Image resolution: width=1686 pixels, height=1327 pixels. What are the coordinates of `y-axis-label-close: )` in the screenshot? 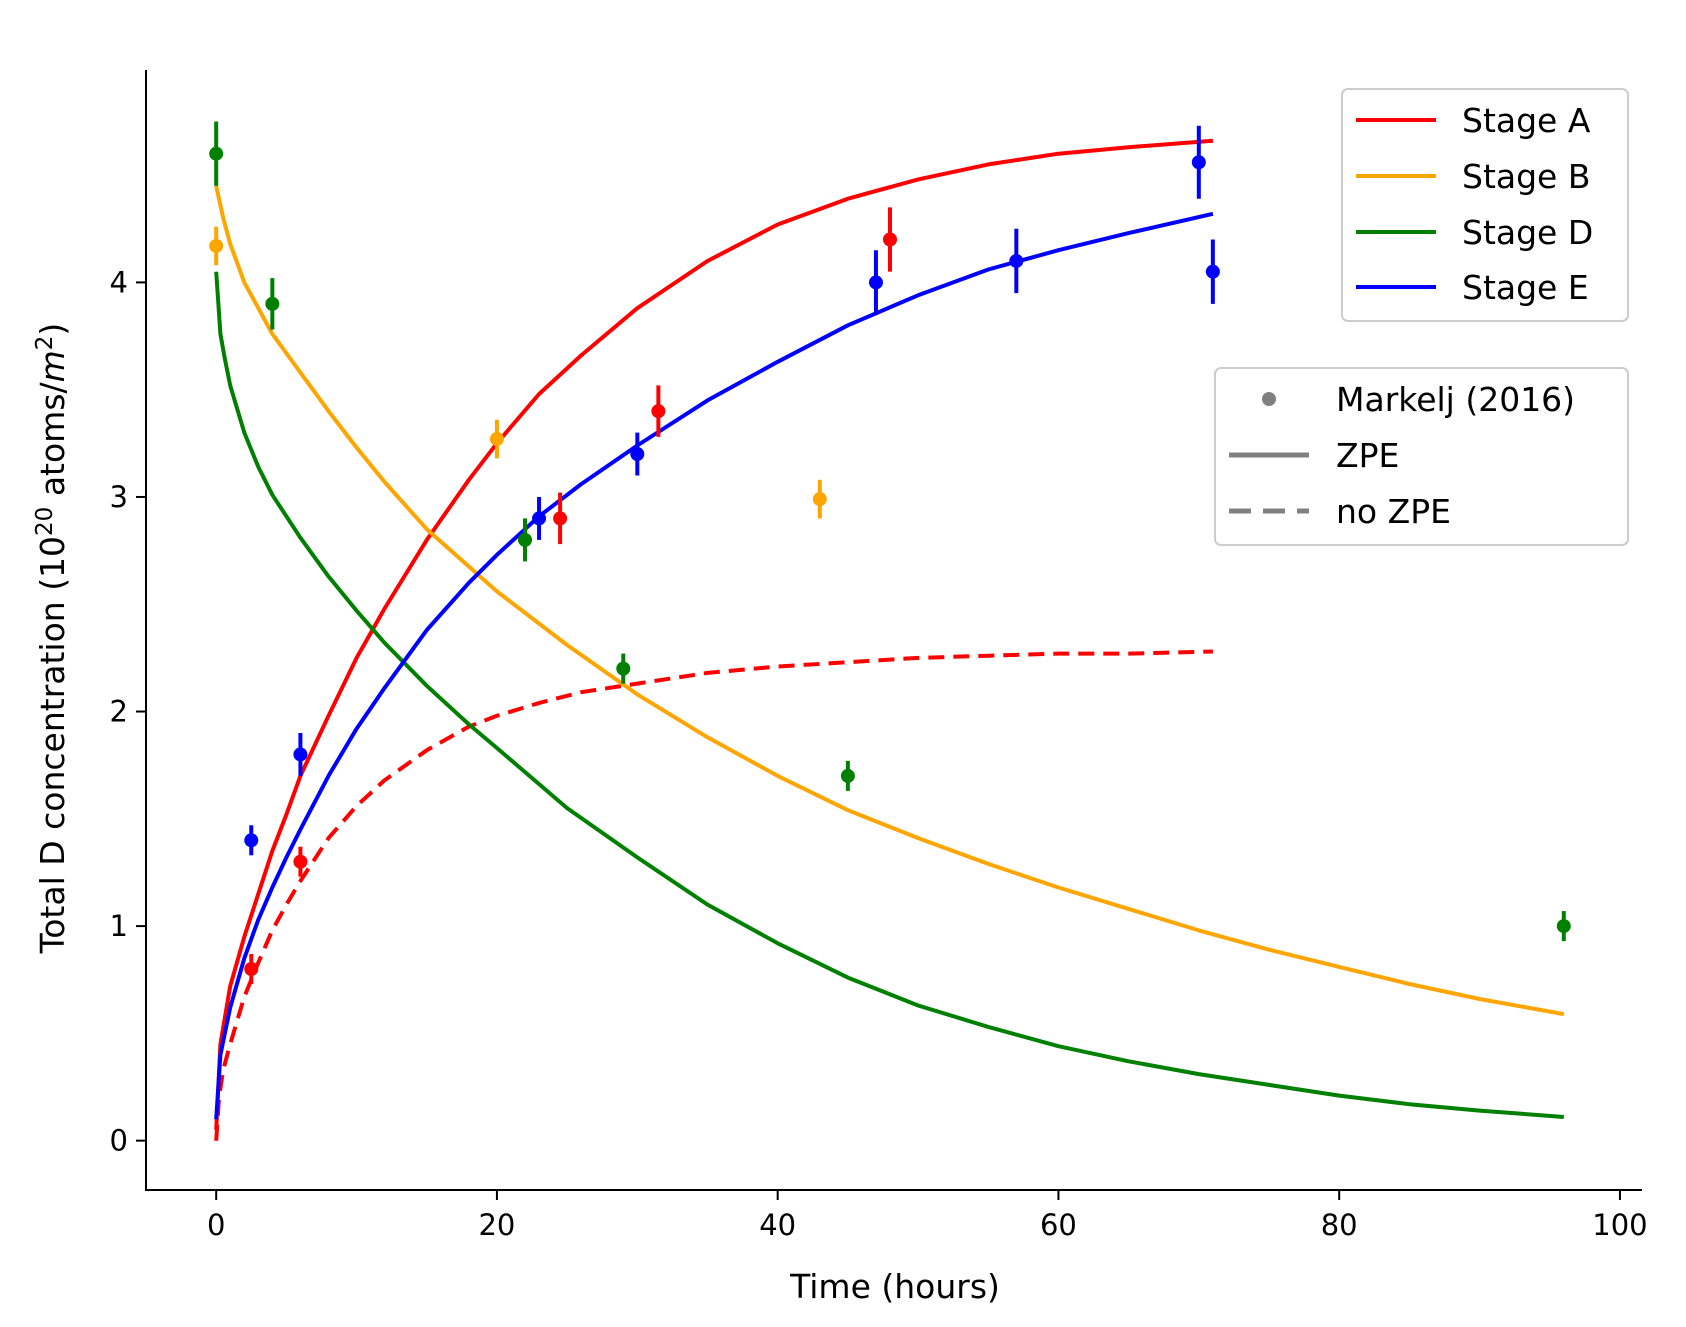 It's located at (52, 329).